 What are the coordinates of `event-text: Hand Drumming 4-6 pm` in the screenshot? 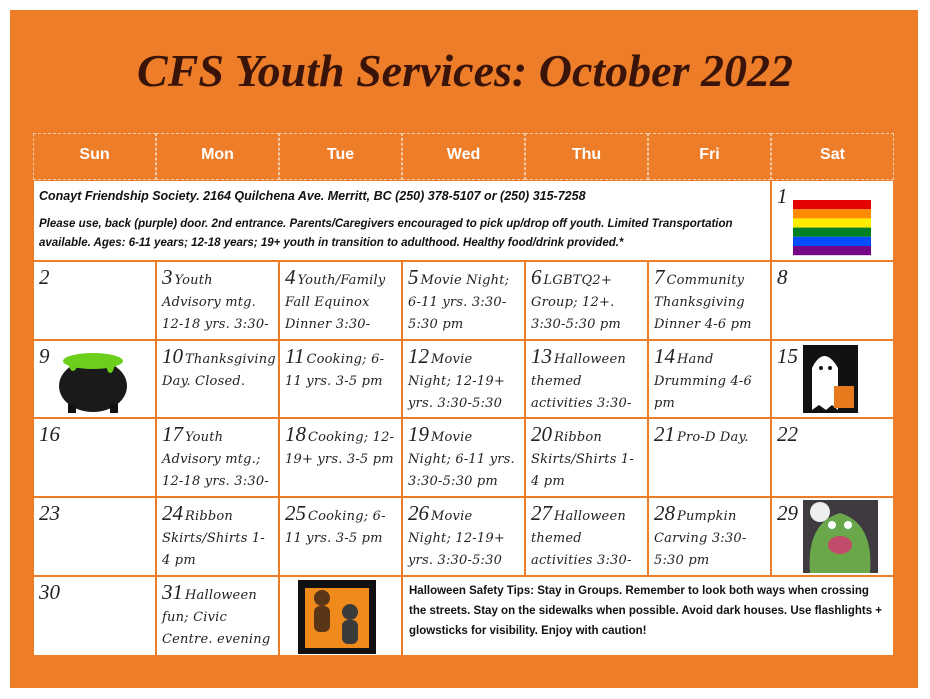 It's located at (703, 381).